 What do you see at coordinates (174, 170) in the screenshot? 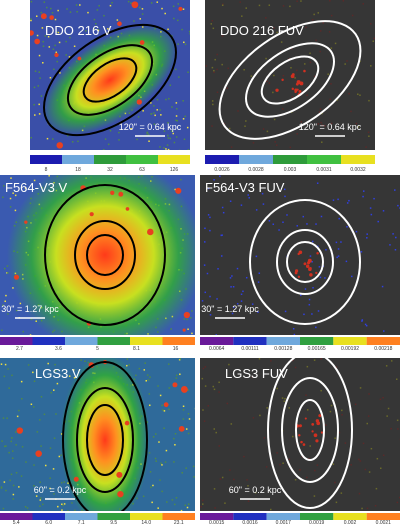
I see `colorbar-tick: 126` at bounding box center [174, 170].